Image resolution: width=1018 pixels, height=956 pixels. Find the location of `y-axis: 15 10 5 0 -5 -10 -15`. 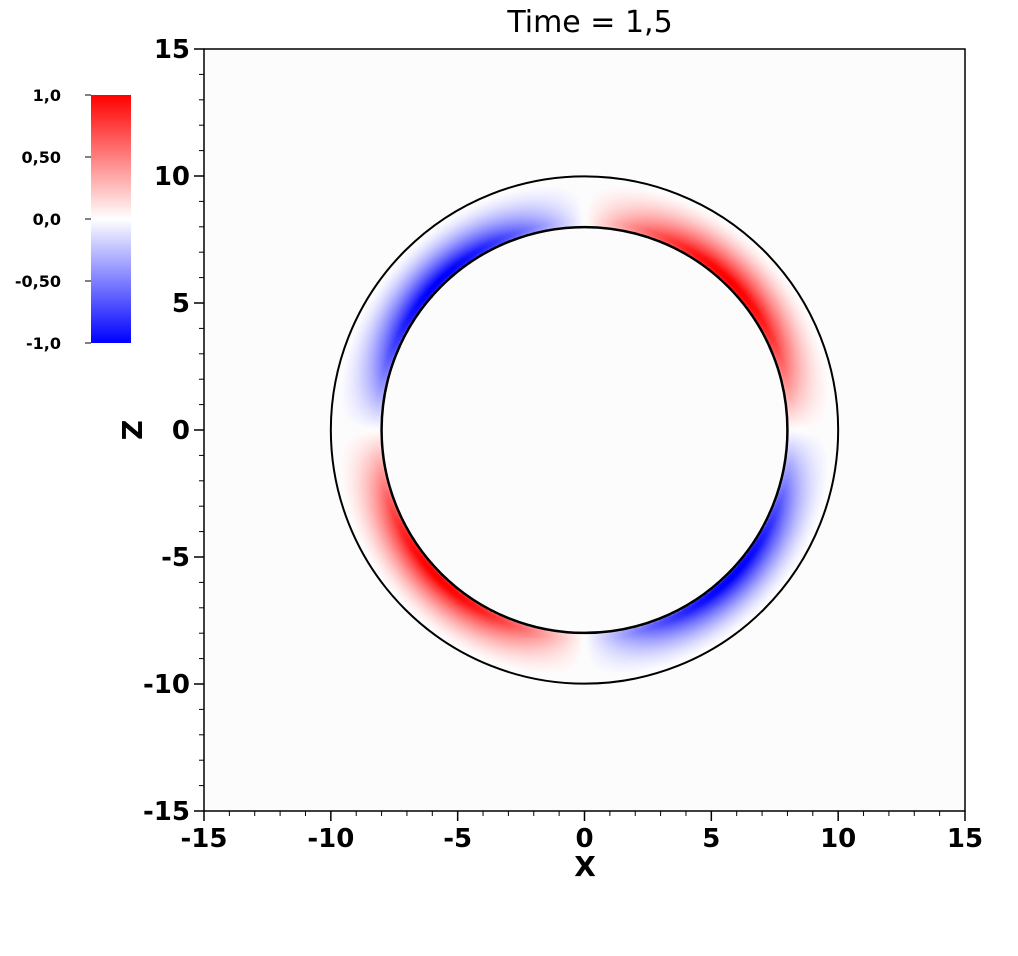

y-axis: 15 10 5 0 -5 -10 -15 is located at coordinates (173, 431).